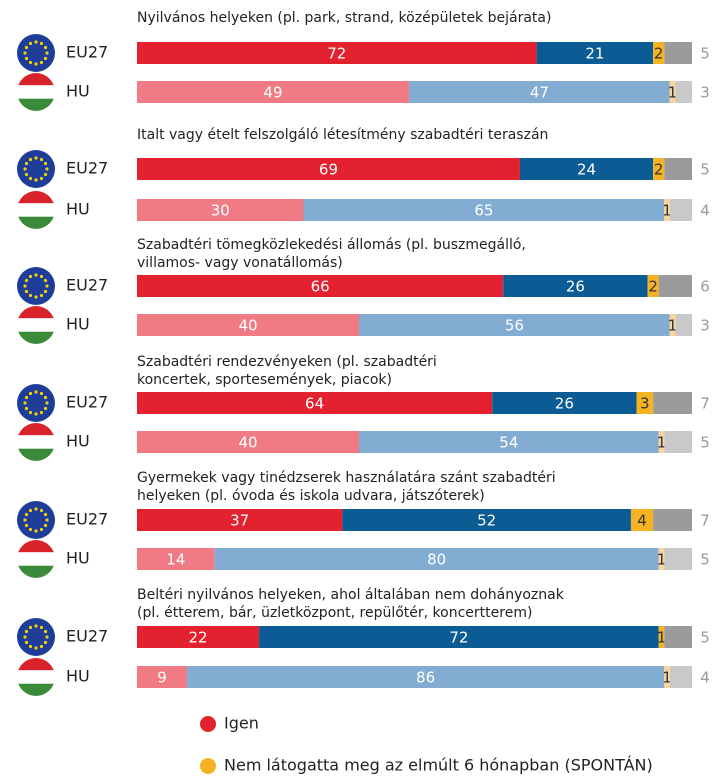 Image resolution: width=716 pixels, height=776 pixels. Describe the element at coordinates (508, 443) in the screenshot. I see `data-label: 54` at that location.